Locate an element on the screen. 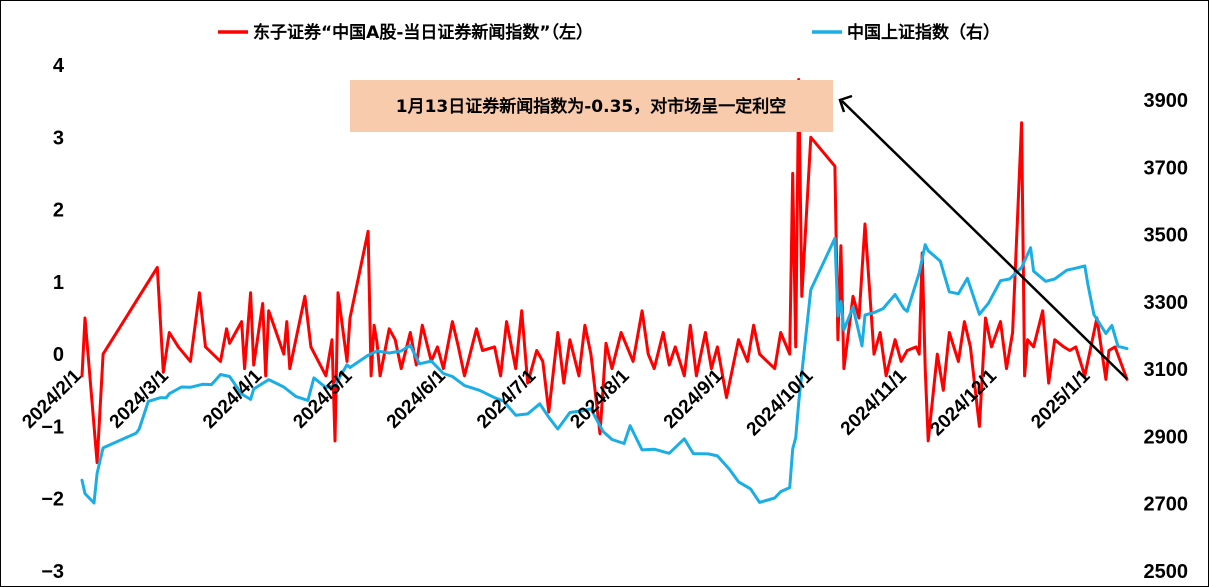  x-axis-tick-label: 2024/9/1 is located at coordinates (693, 398).